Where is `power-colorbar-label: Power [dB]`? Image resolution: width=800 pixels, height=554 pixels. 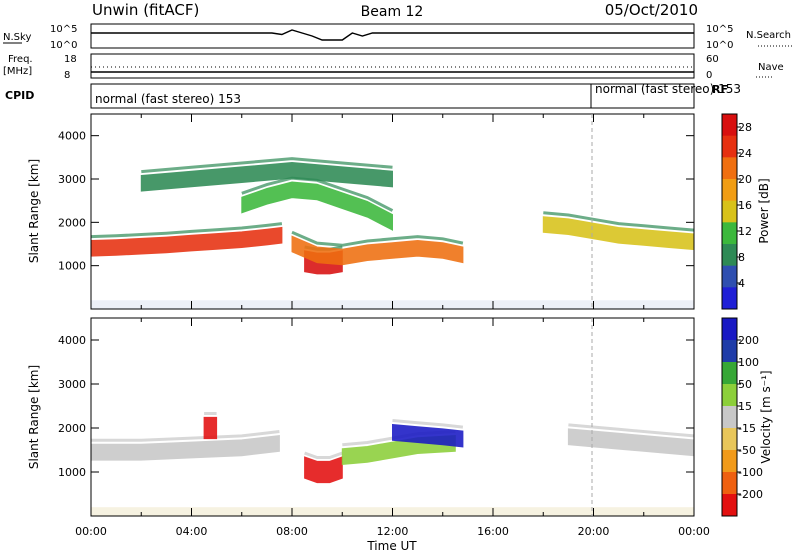
power-colorbar-label: Power [dB] is located at coordinates (764, 210).